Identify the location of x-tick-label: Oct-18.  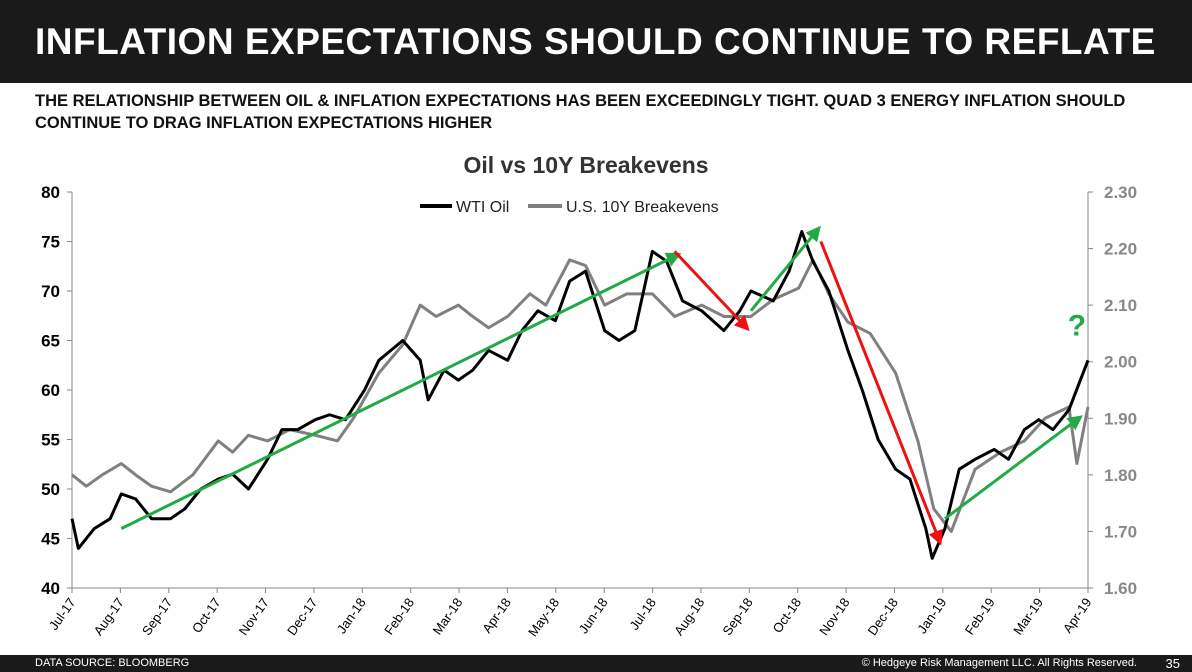
(787, 615).